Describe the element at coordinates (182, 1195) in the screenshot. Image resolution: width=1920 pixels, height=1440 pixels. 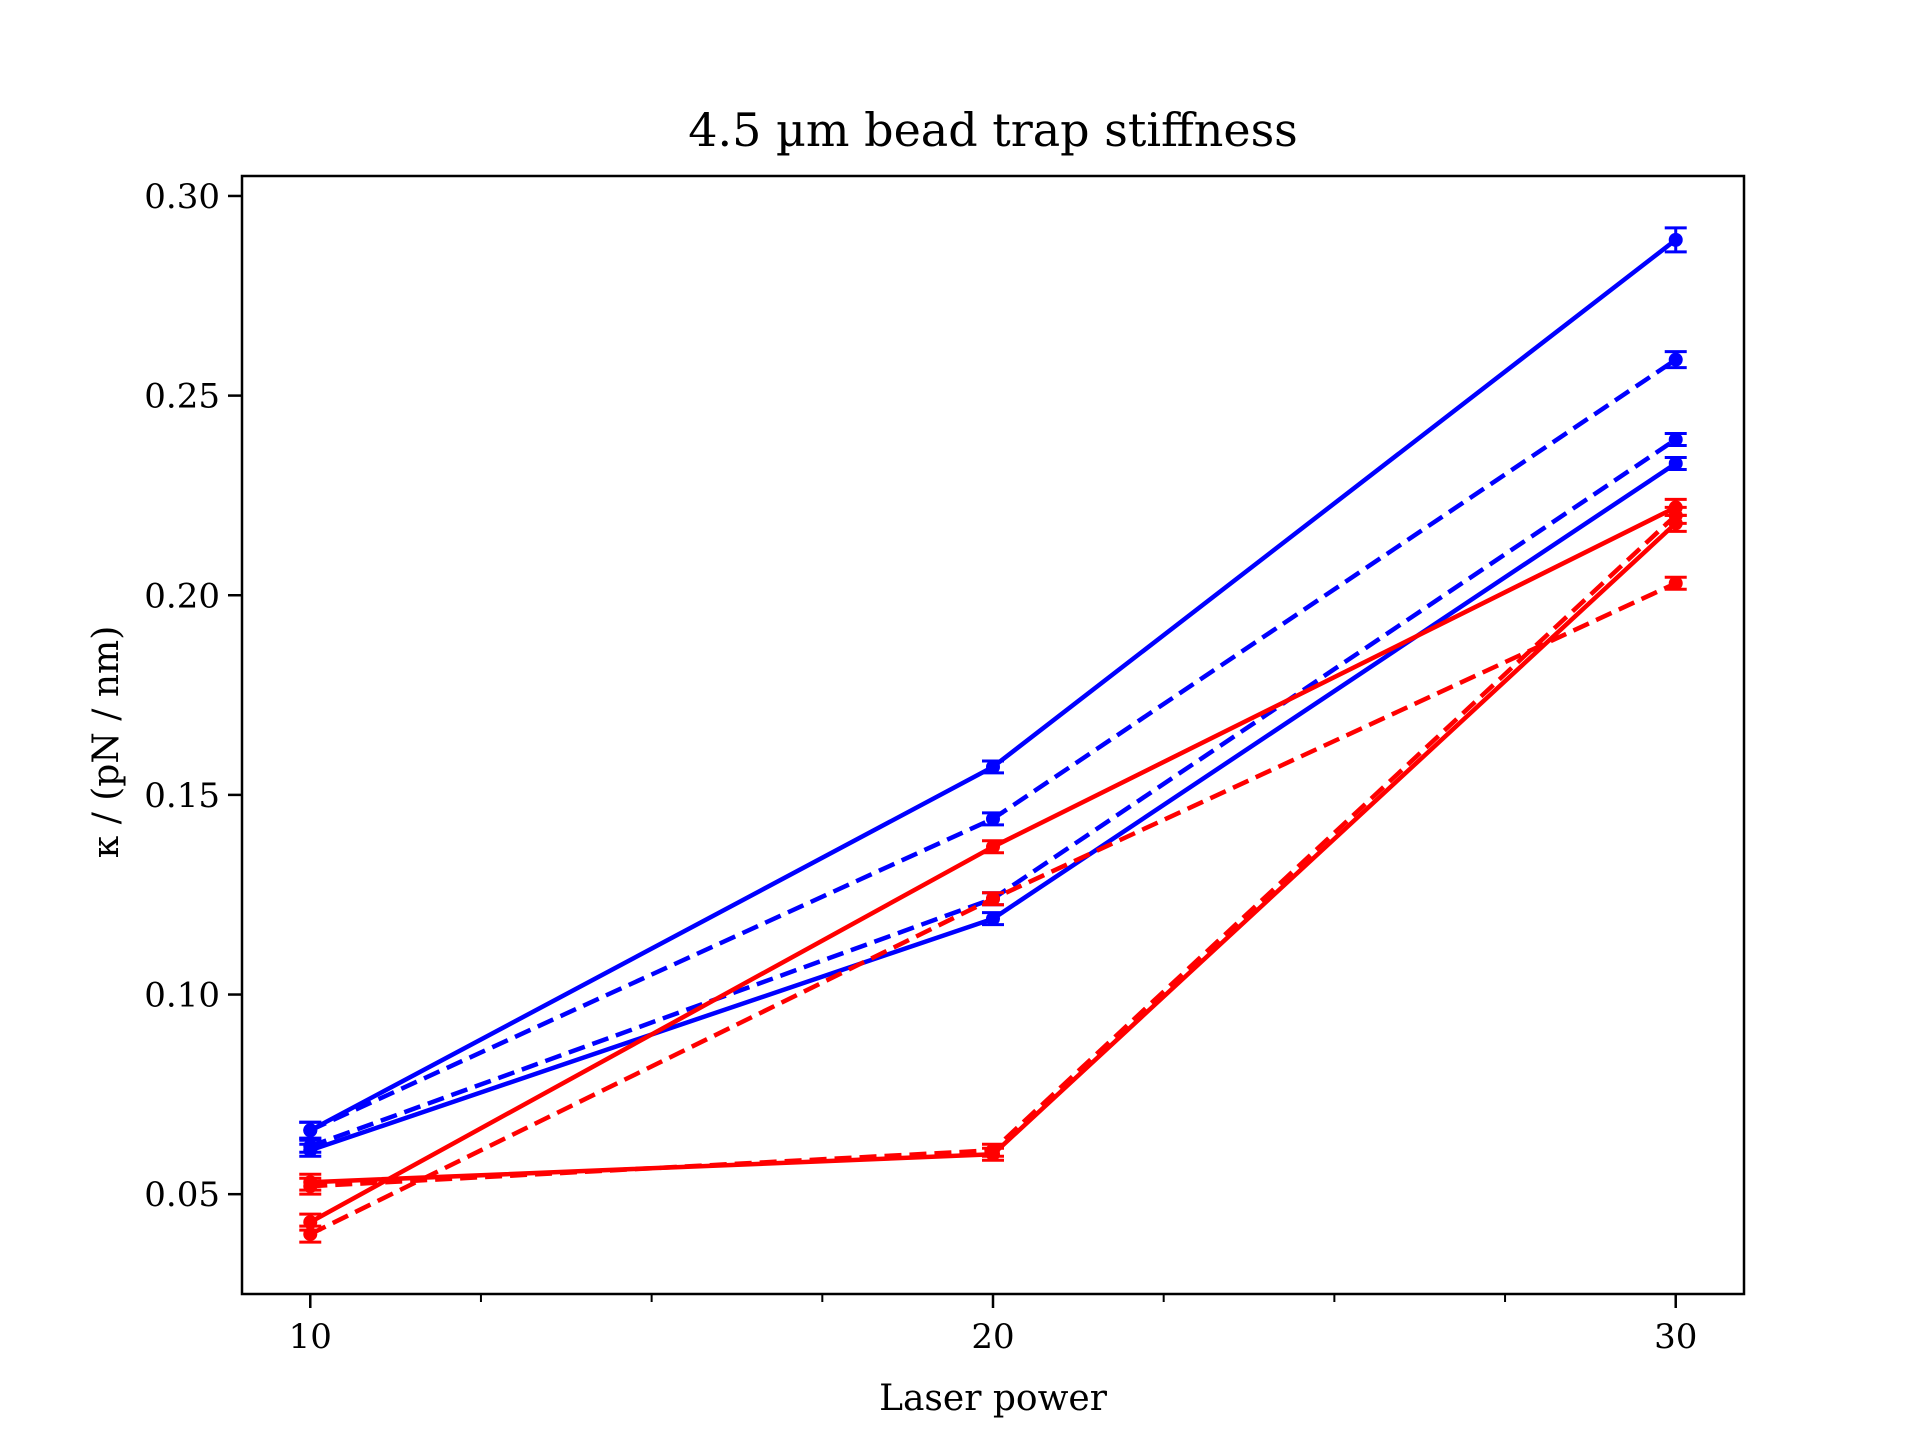
I see `y-tick-label: 0.05` at that location.